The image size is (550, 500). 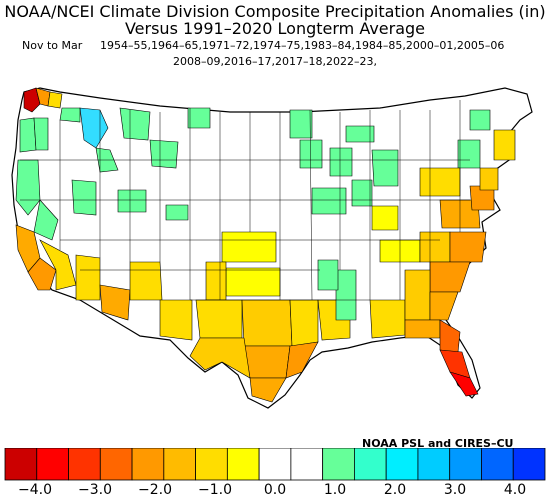 I want to click on region-mt-west, so click(x=135, y=124).